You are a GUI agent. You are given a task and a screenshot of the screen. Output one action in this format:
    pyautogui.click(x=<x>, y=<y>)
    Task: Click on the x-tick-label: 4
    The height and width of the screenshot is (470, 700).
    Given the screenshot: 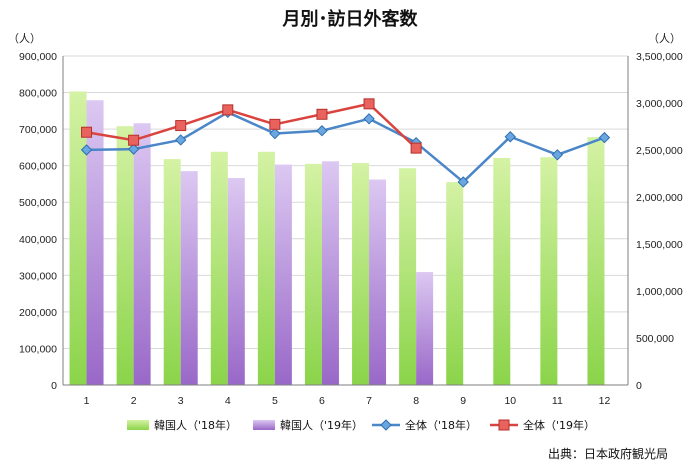 What is the action you would take?
    pyautogui.click(x=228, y=401)
    